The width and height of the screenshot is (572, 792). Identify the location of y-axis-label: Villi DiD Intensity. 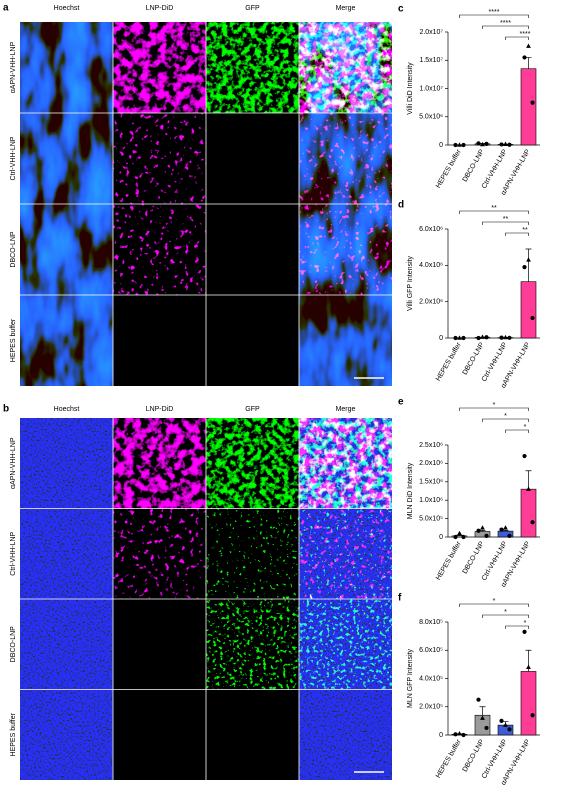
(410, 88).